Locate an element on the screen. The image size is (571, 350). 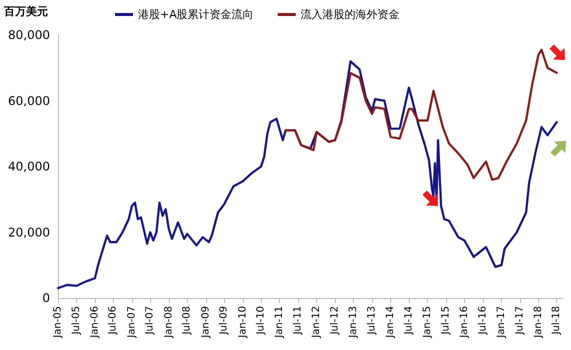
x-tick-label: Jan-15 is located at coordinates (428, 322).